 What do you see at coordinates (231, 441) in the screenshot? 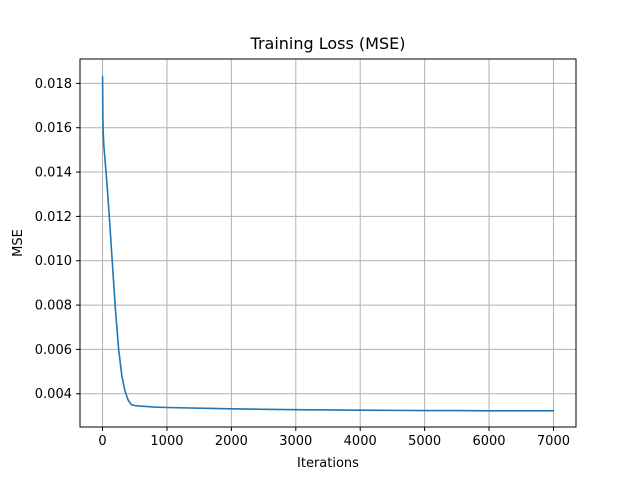
I see `x-tick-label-2: 2000` at bounding box center [231, 441].